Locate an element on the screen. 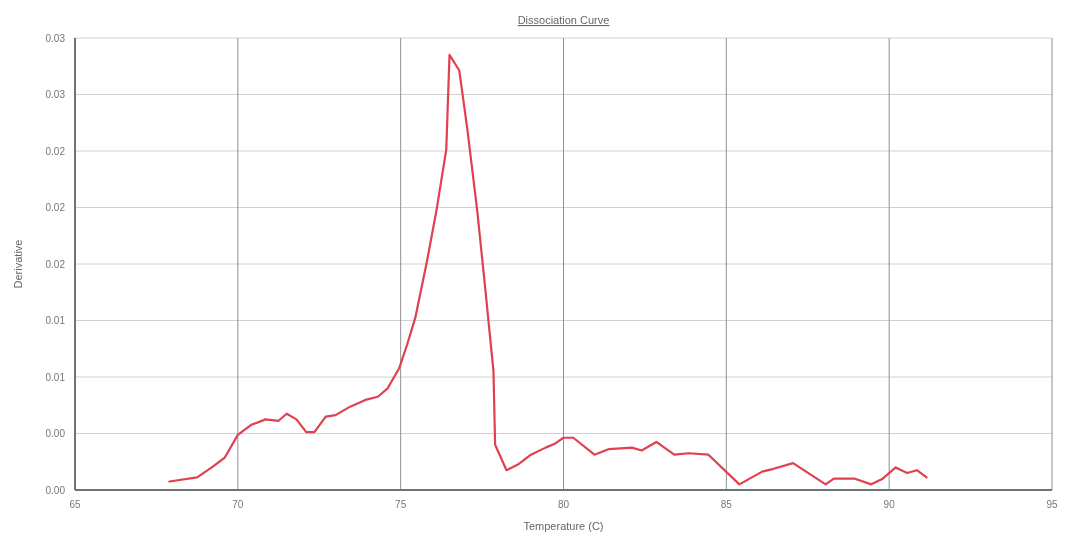 The height and width of the screenshot is (544, 1072). x-tick-label: 75 is located at coordinates (401, 504).